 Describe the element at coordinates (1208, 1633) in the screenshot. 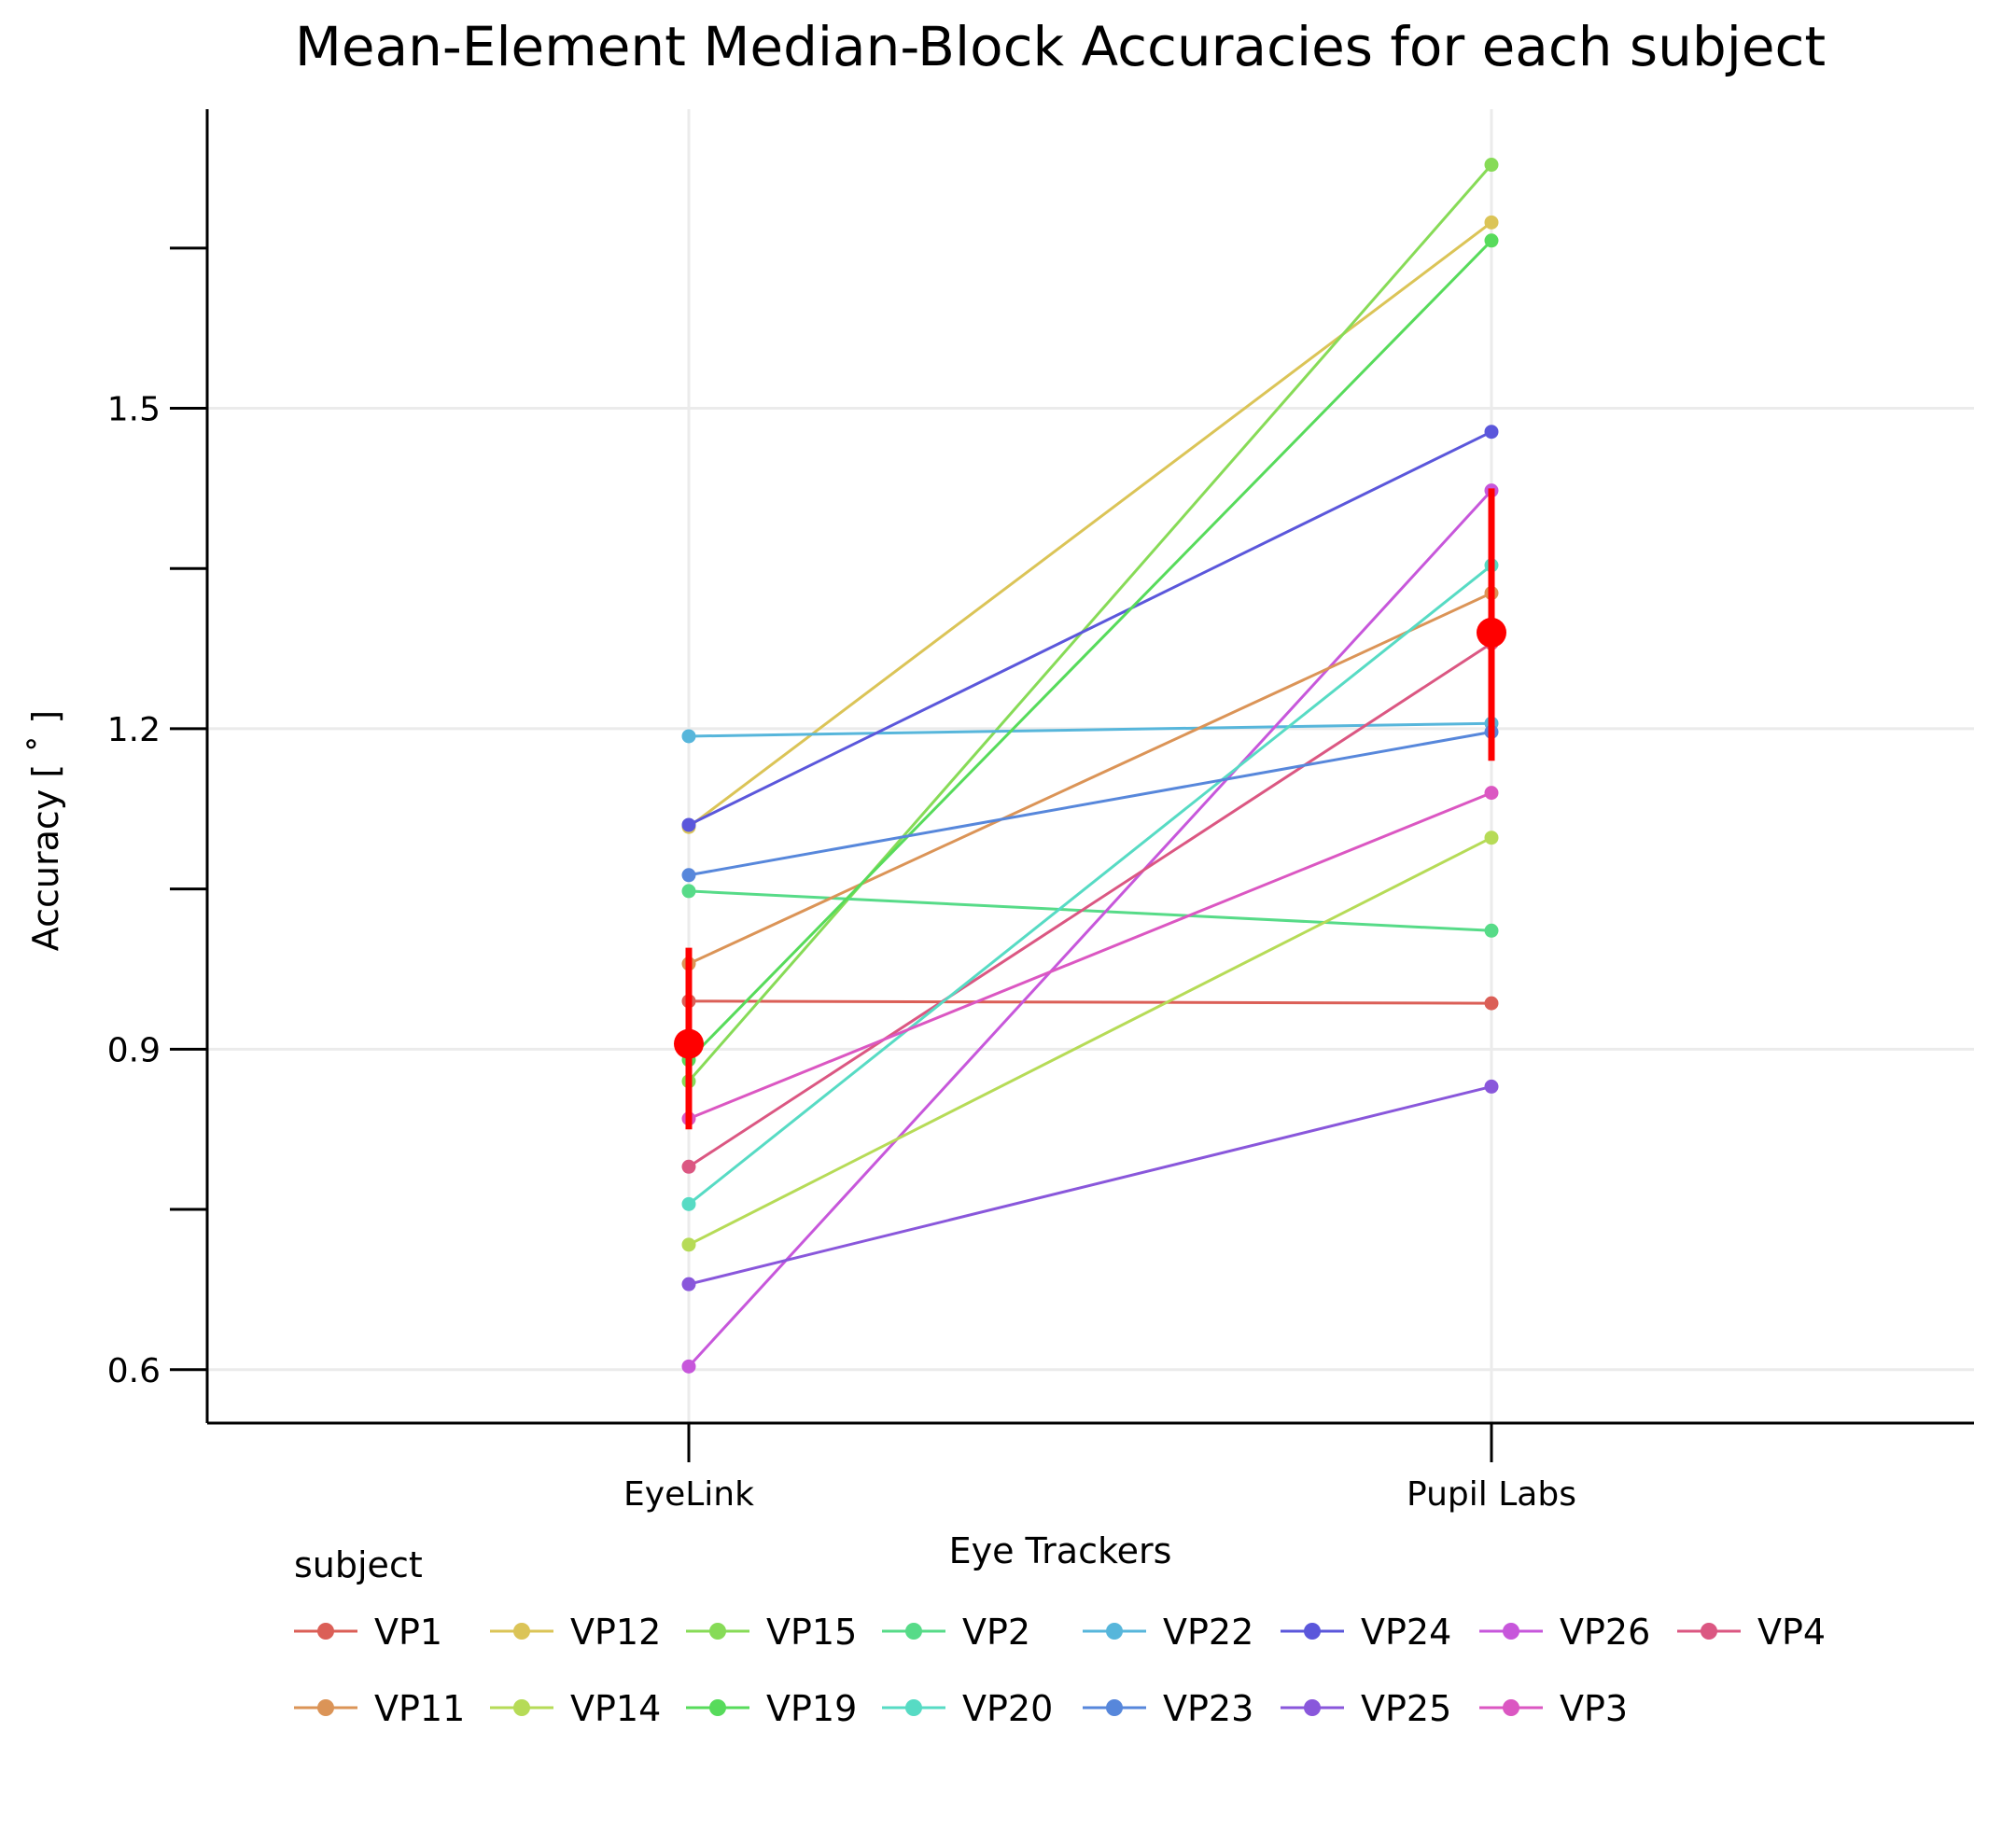

I see `legend-label: VP22` at that location.